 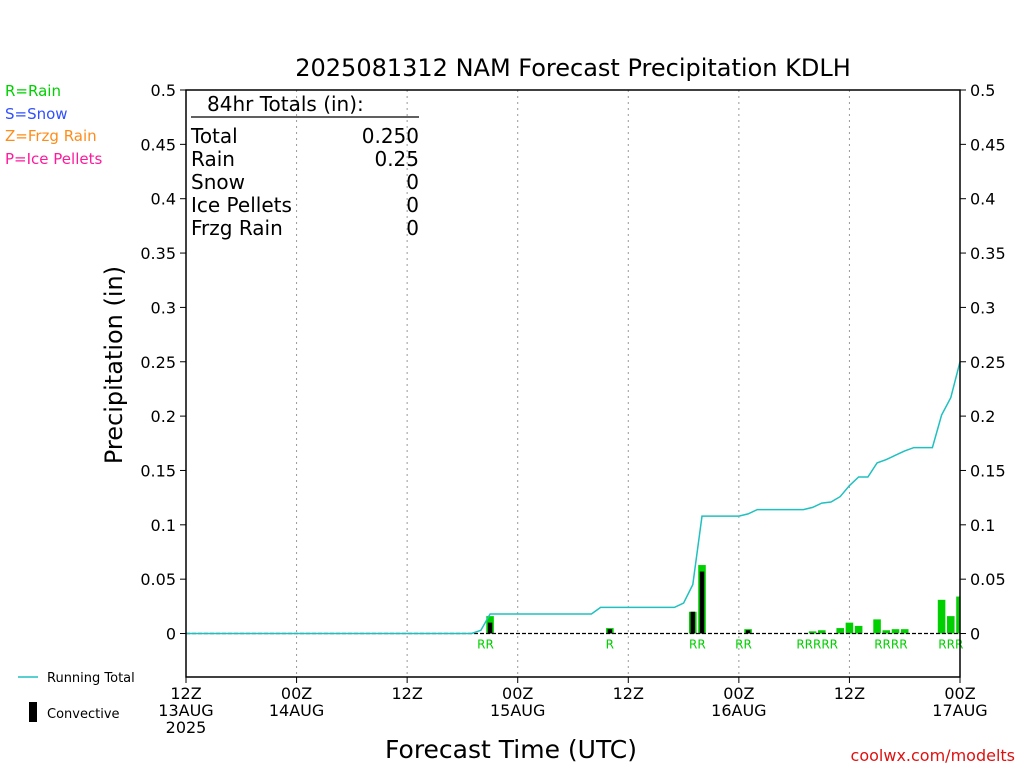 What do you see at coordinates (214, 136) in the screenshot?
I see `totals-row-label: Total` at bounding box center [214, 136].